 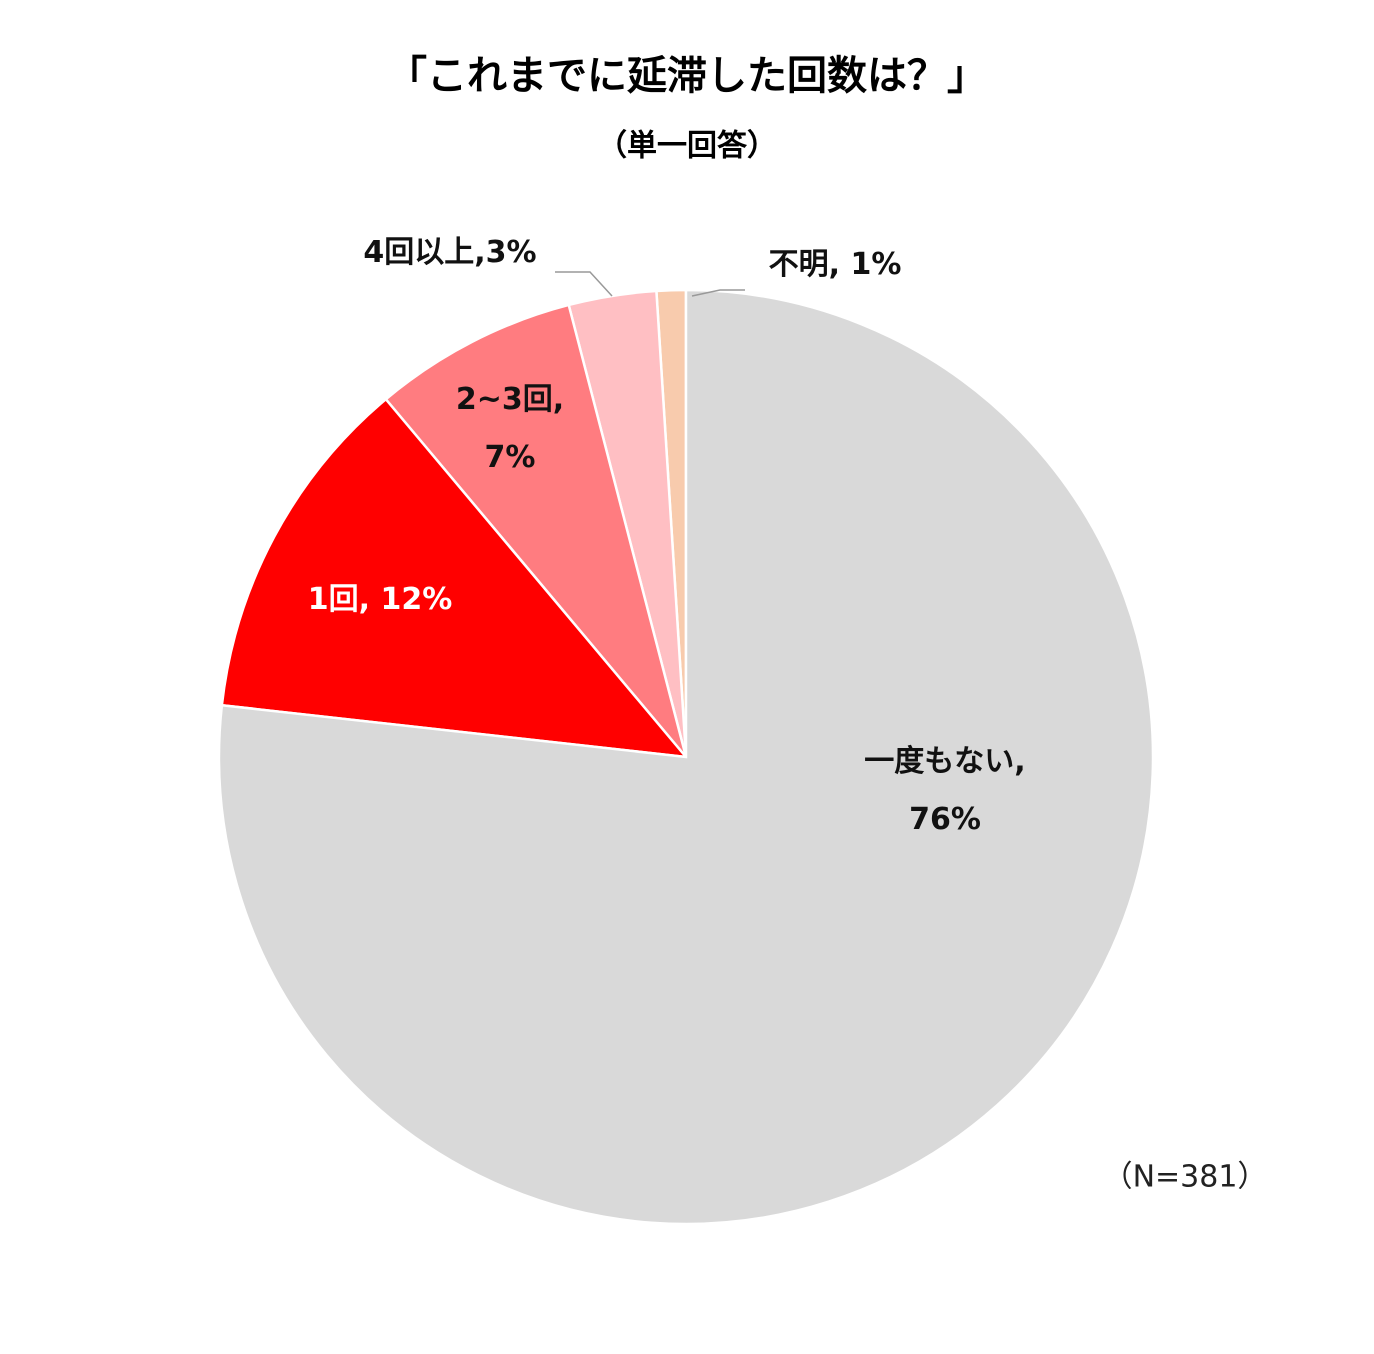 What do you see at coordinates (510, 428) in the screenshot?
I see `data-label: 2~3回, 7%` at bounding box center [510, 428].